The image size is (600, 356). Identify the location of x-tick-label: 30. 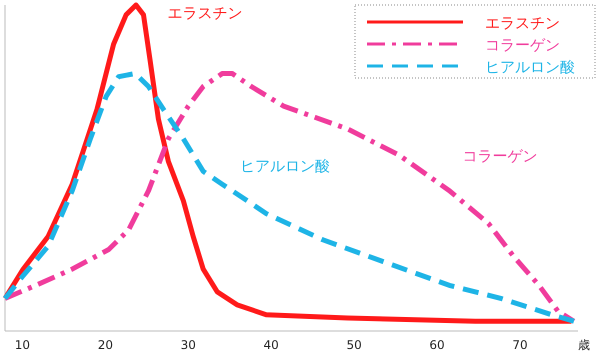
(188, 345).